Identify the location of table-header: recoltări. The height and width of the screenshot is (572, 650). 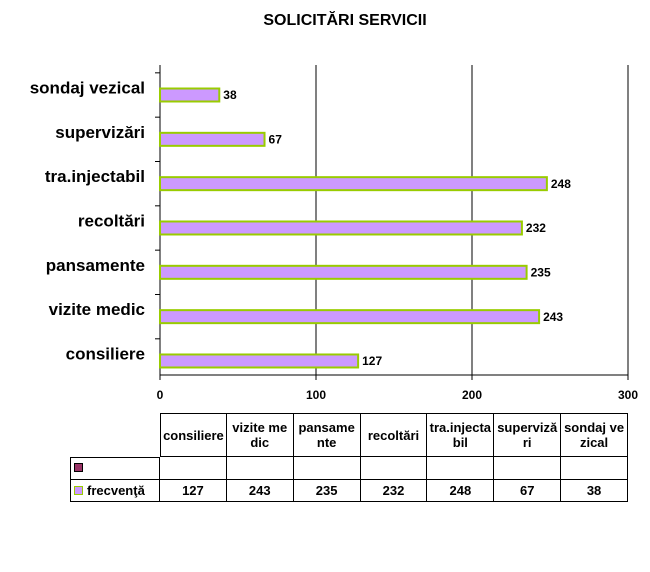
(394, 435).